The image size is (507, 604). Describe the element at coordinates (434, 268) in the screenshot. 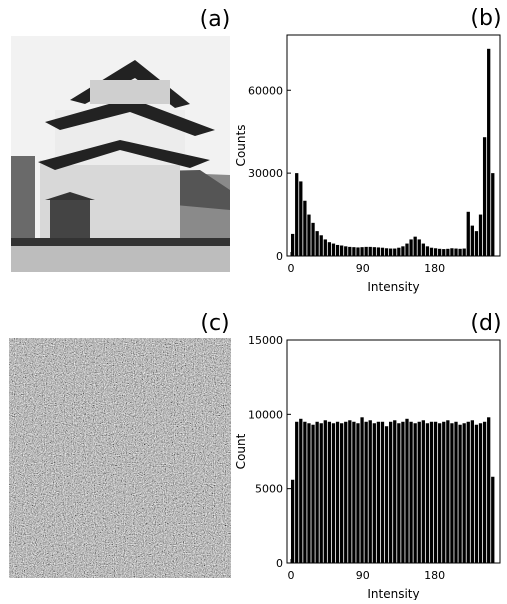

I see `x-tick-label: 180` at that location.